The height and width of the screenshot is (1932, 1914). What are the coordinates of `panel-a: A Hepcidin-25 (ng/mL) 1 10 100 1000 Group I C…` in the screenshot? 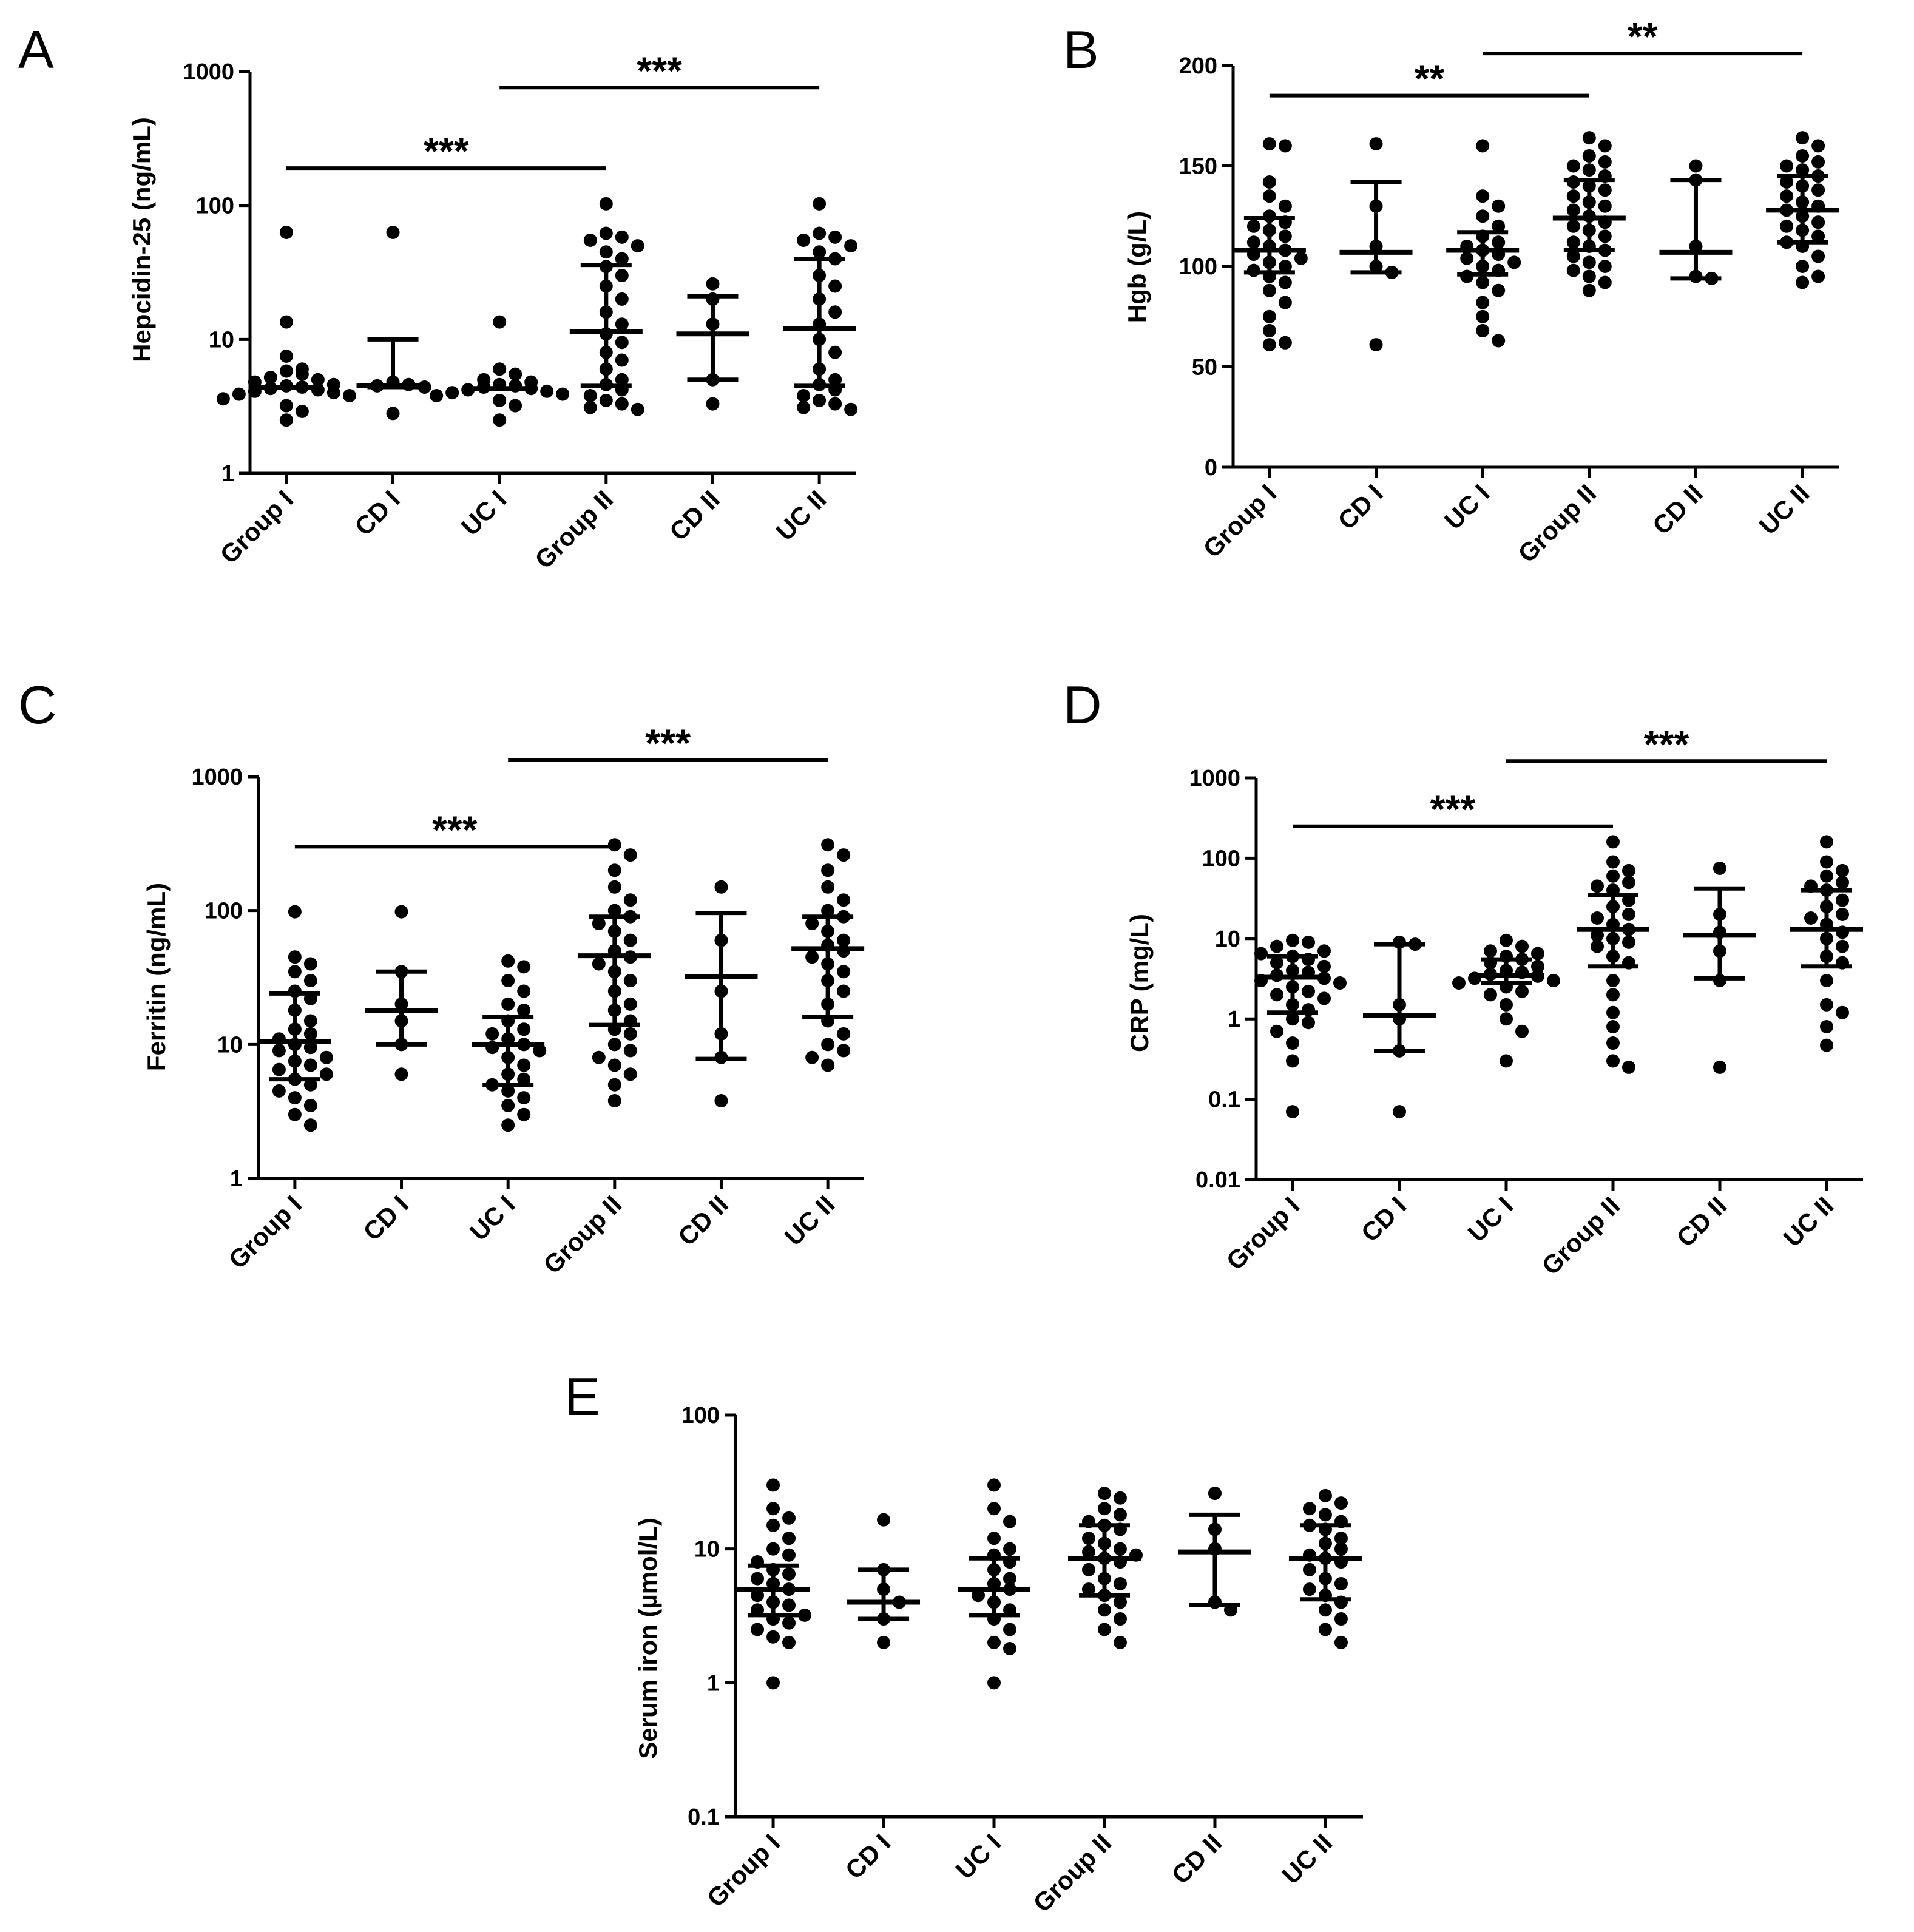 It's located at (438, 296).